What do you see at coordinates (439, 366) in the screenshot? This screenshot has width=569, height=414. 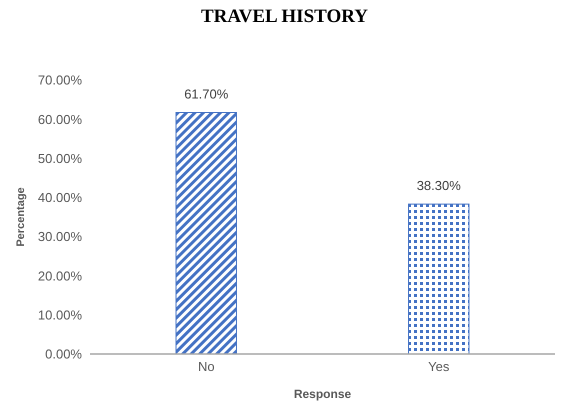 I see `x-tick-label: Yes` at bounding box center [439, 366].